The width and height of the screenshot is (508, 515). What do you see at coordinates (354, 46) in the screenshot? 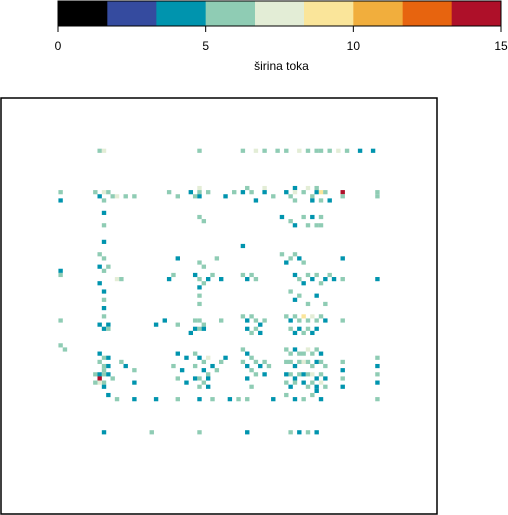
I see `colorbar-tick-label: 10` at bounding box center [354, 46].